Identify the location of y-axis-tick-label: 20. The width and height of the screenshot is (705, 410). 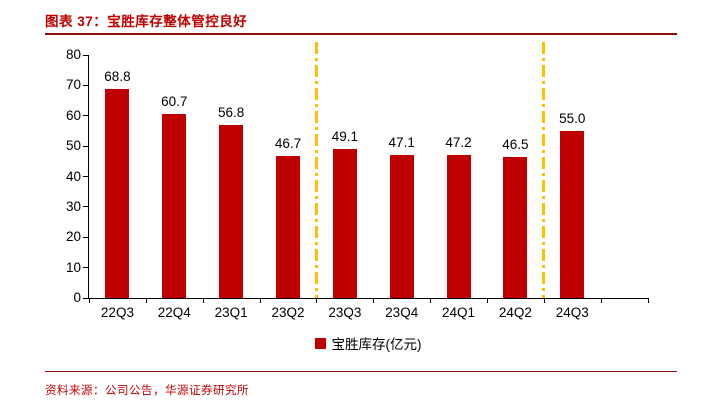
(73, 237).